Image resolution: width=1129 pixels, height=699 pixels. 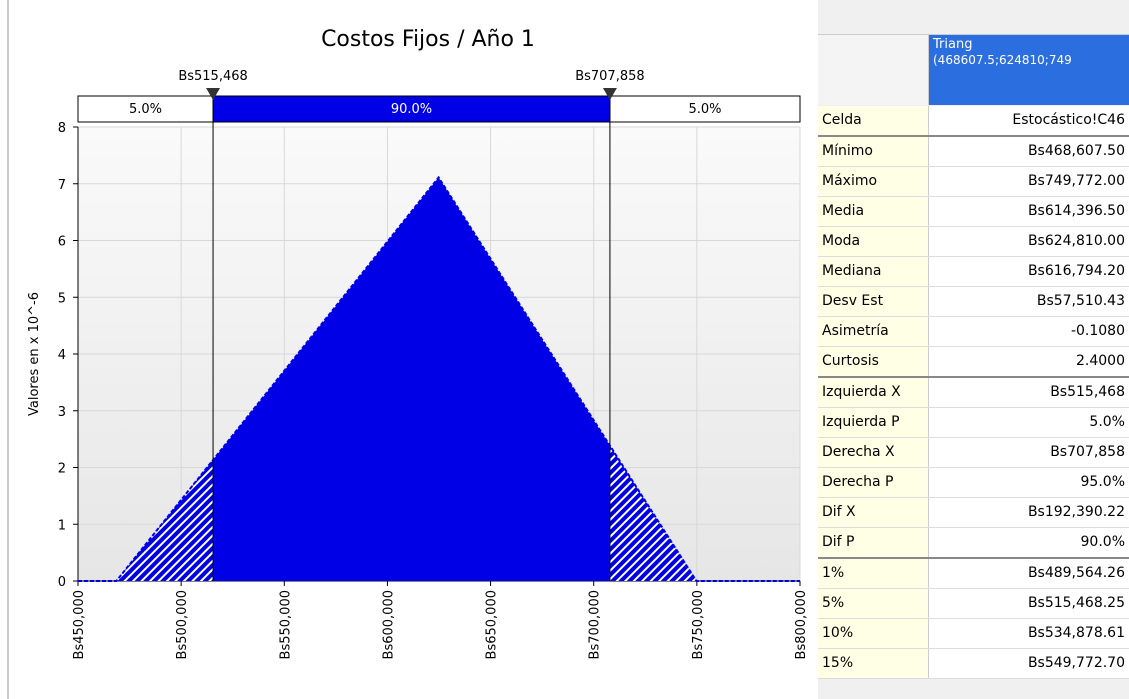 I want to click on stat-row: Derecha P 95.0%, so click(x=973, y=483).